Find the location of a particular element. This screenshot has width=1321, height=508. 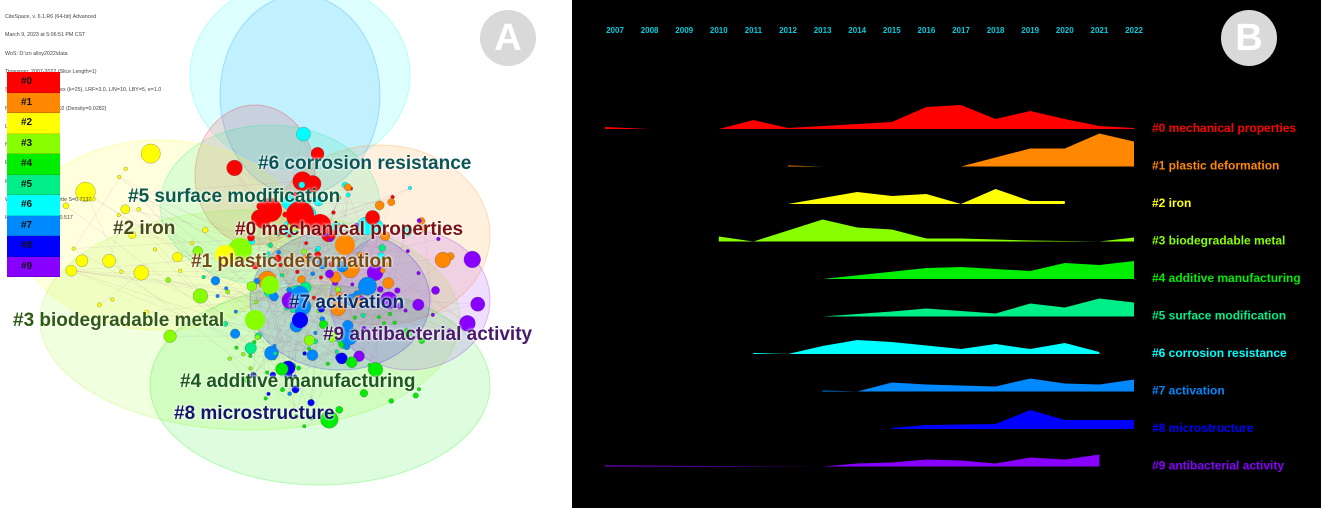

cluster-label-antibacterial-activity: #9 antibacterial activity is located at coordinates (428, 334).